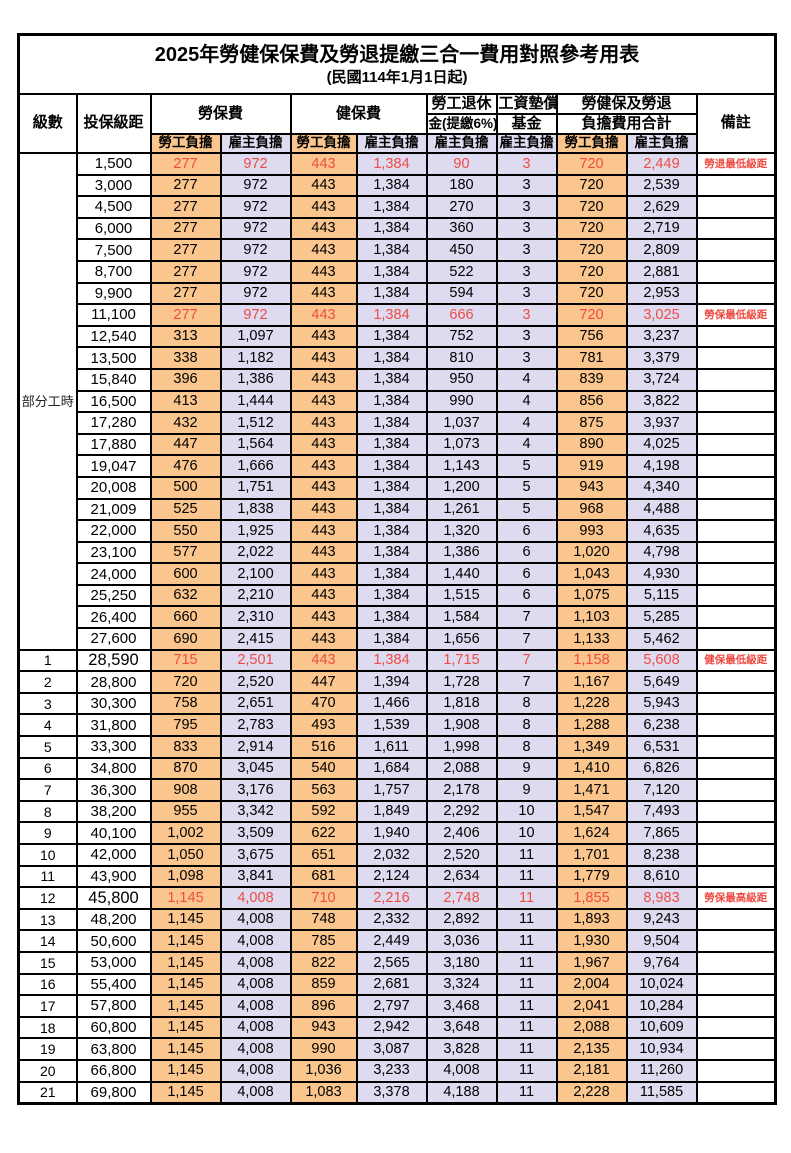 The image size is (791, 1153). Describe the element at coordinates (47, 962) in the screenshot. I see `level-cell: 15` at that location.